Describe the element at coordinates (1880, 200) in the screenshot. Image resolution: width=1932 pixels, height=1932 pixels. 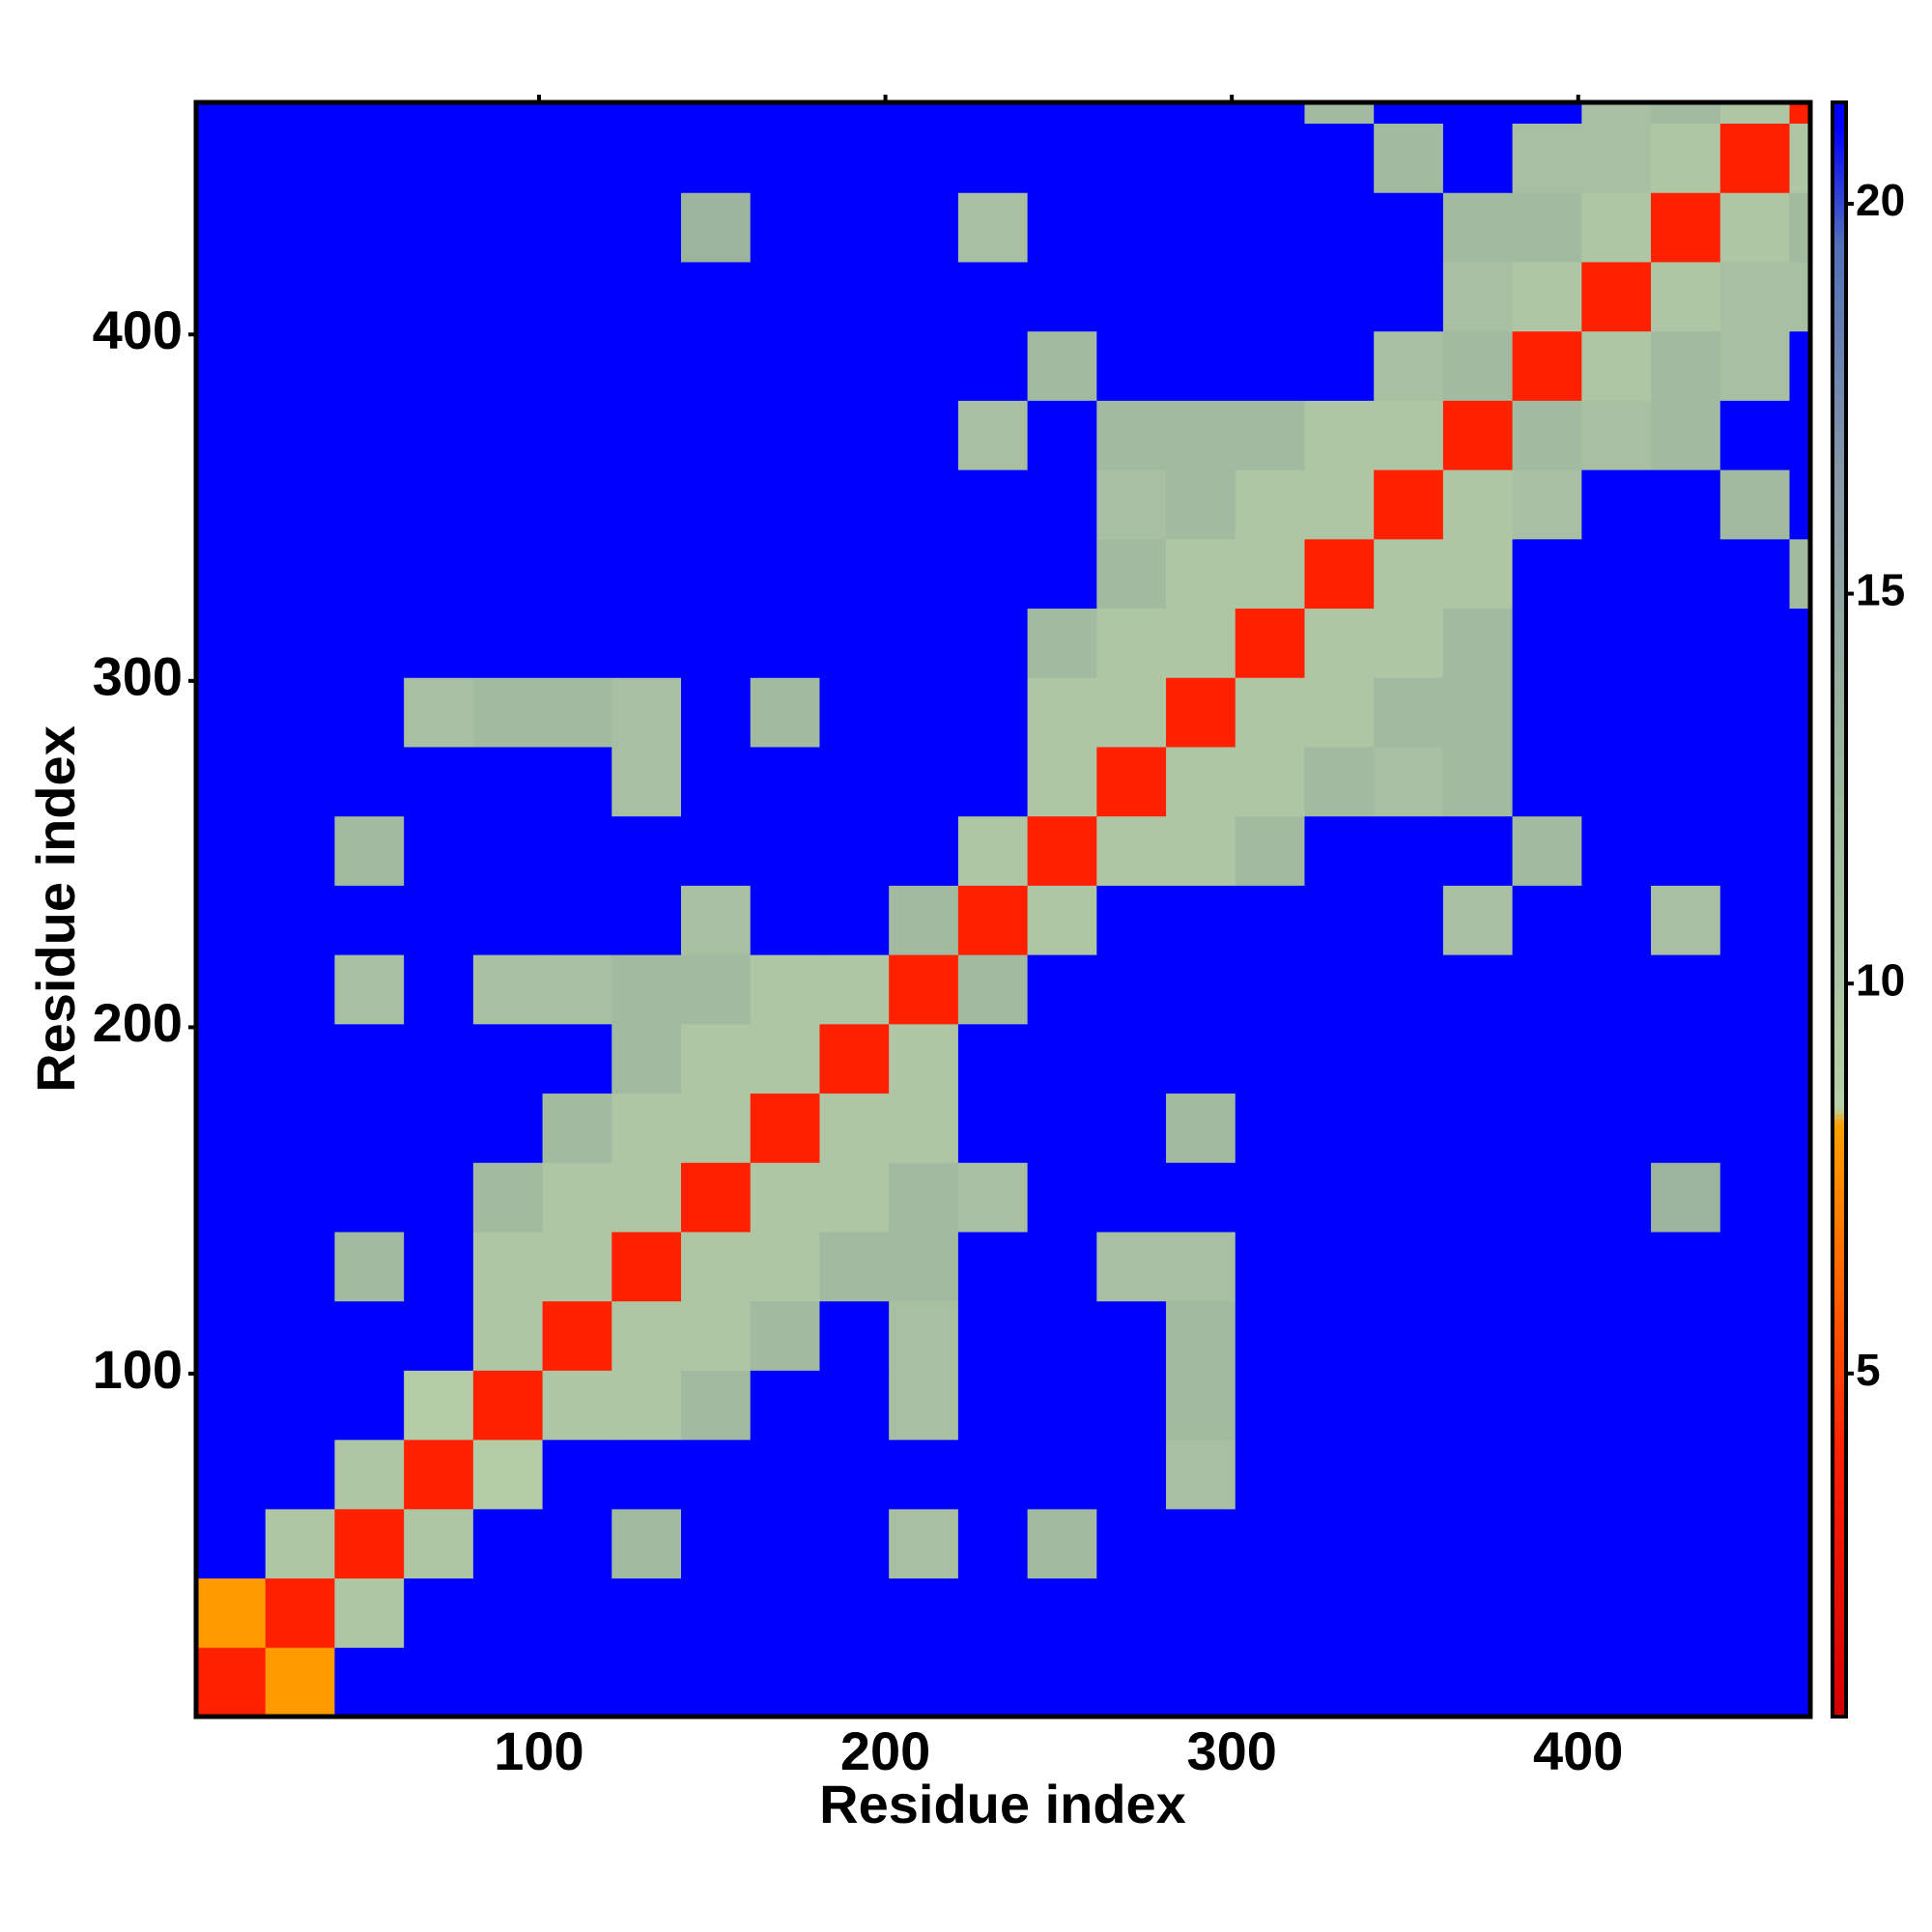
I see `colorbar-tick-label: 20` at that location.